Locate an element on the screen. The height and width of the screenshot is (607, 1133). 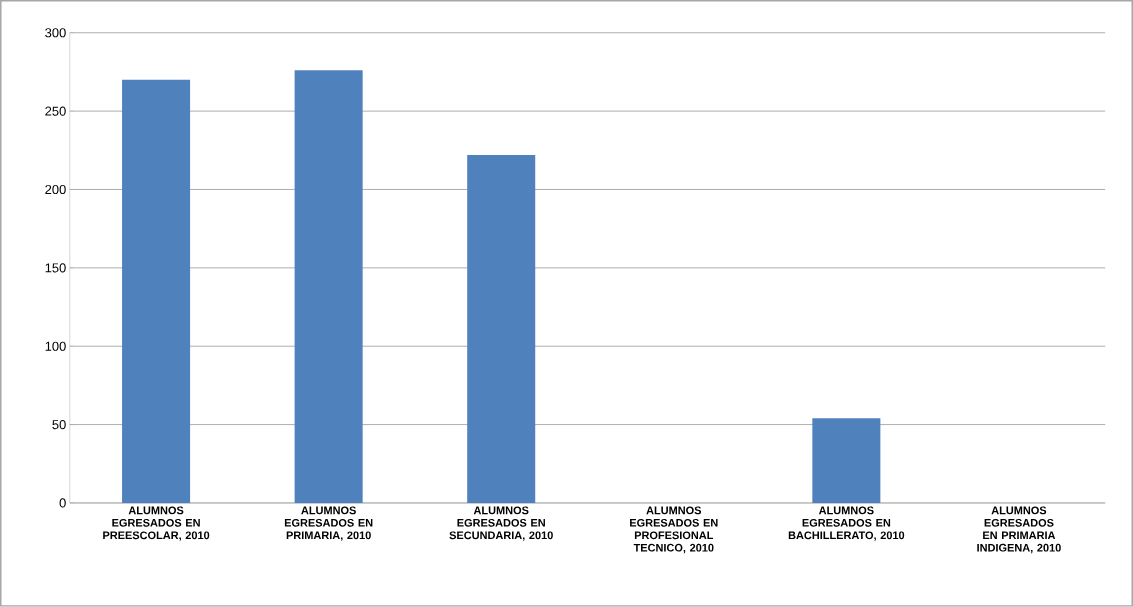
x-tick-label: ALUMNOS EGRESADOS EN PROFESIONAL TECNICO, 2010 is located at coordinates (674, 530).